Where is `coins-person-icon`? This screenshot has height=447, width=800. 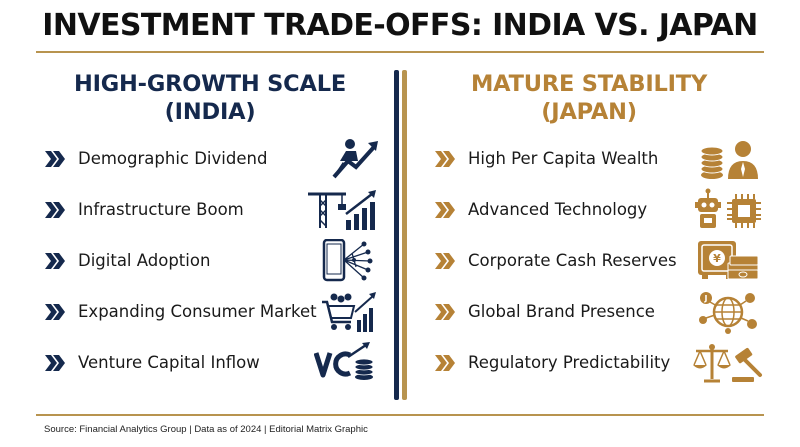
coins-person-icon is located at coordinates (729, 160).